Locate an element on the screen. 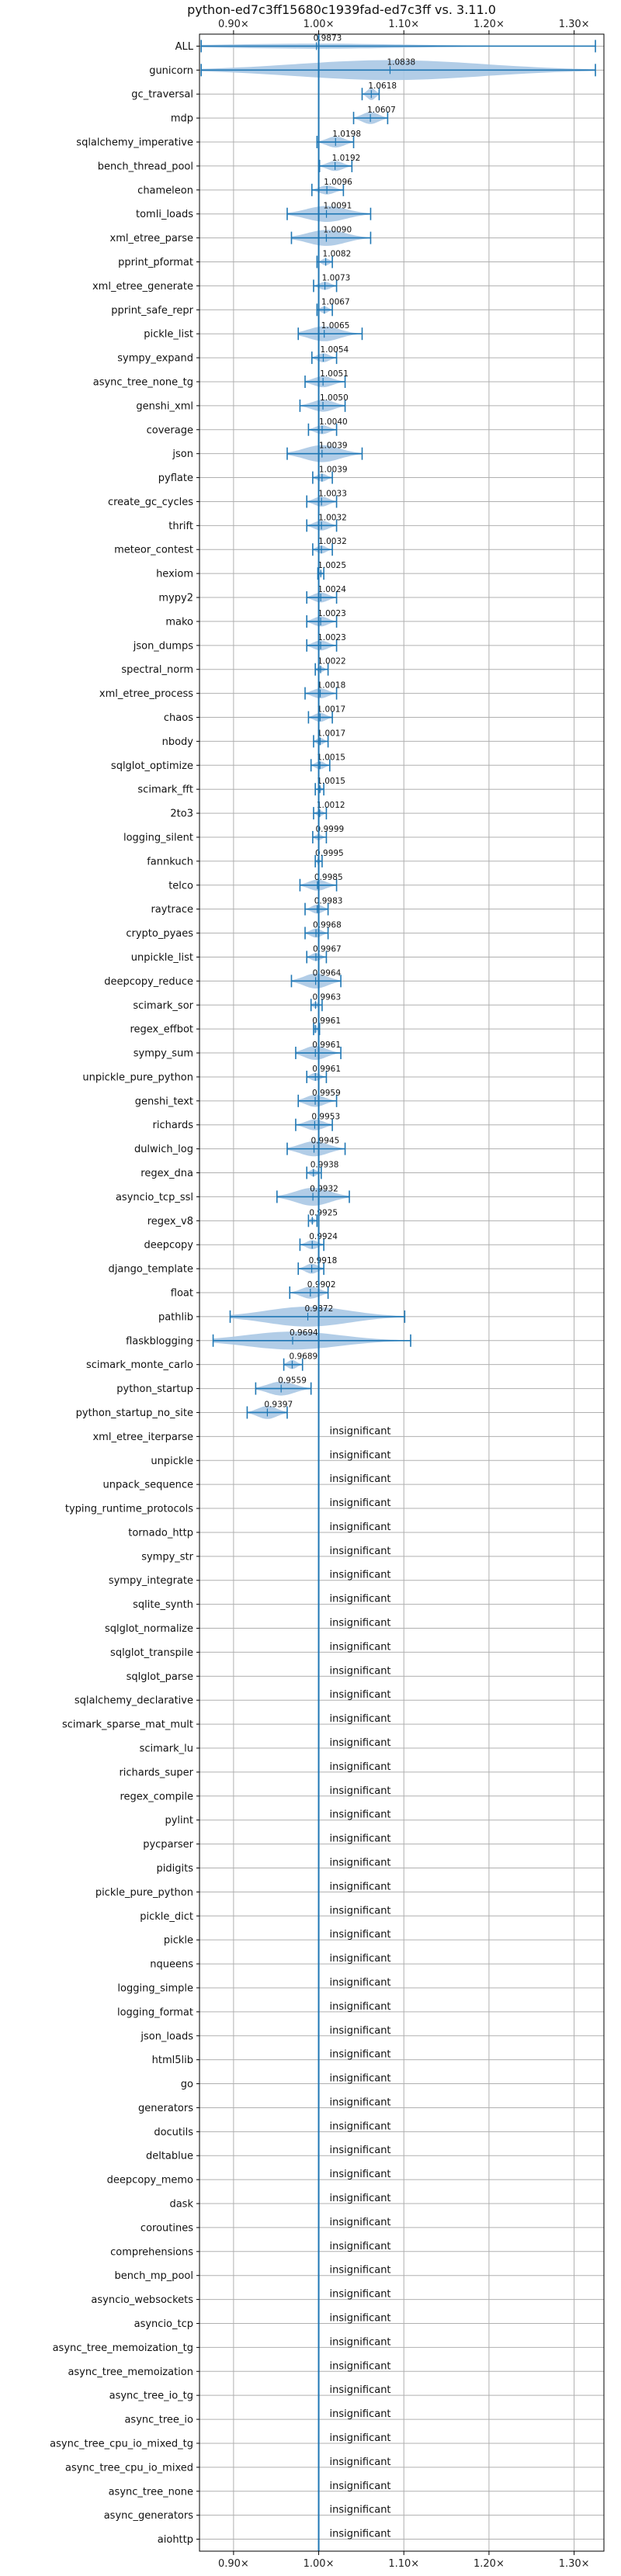 This screenshot has width=621, height=2576. benchmark-row: deepcopy 0.9924 is located at coordinates (241, 1242).